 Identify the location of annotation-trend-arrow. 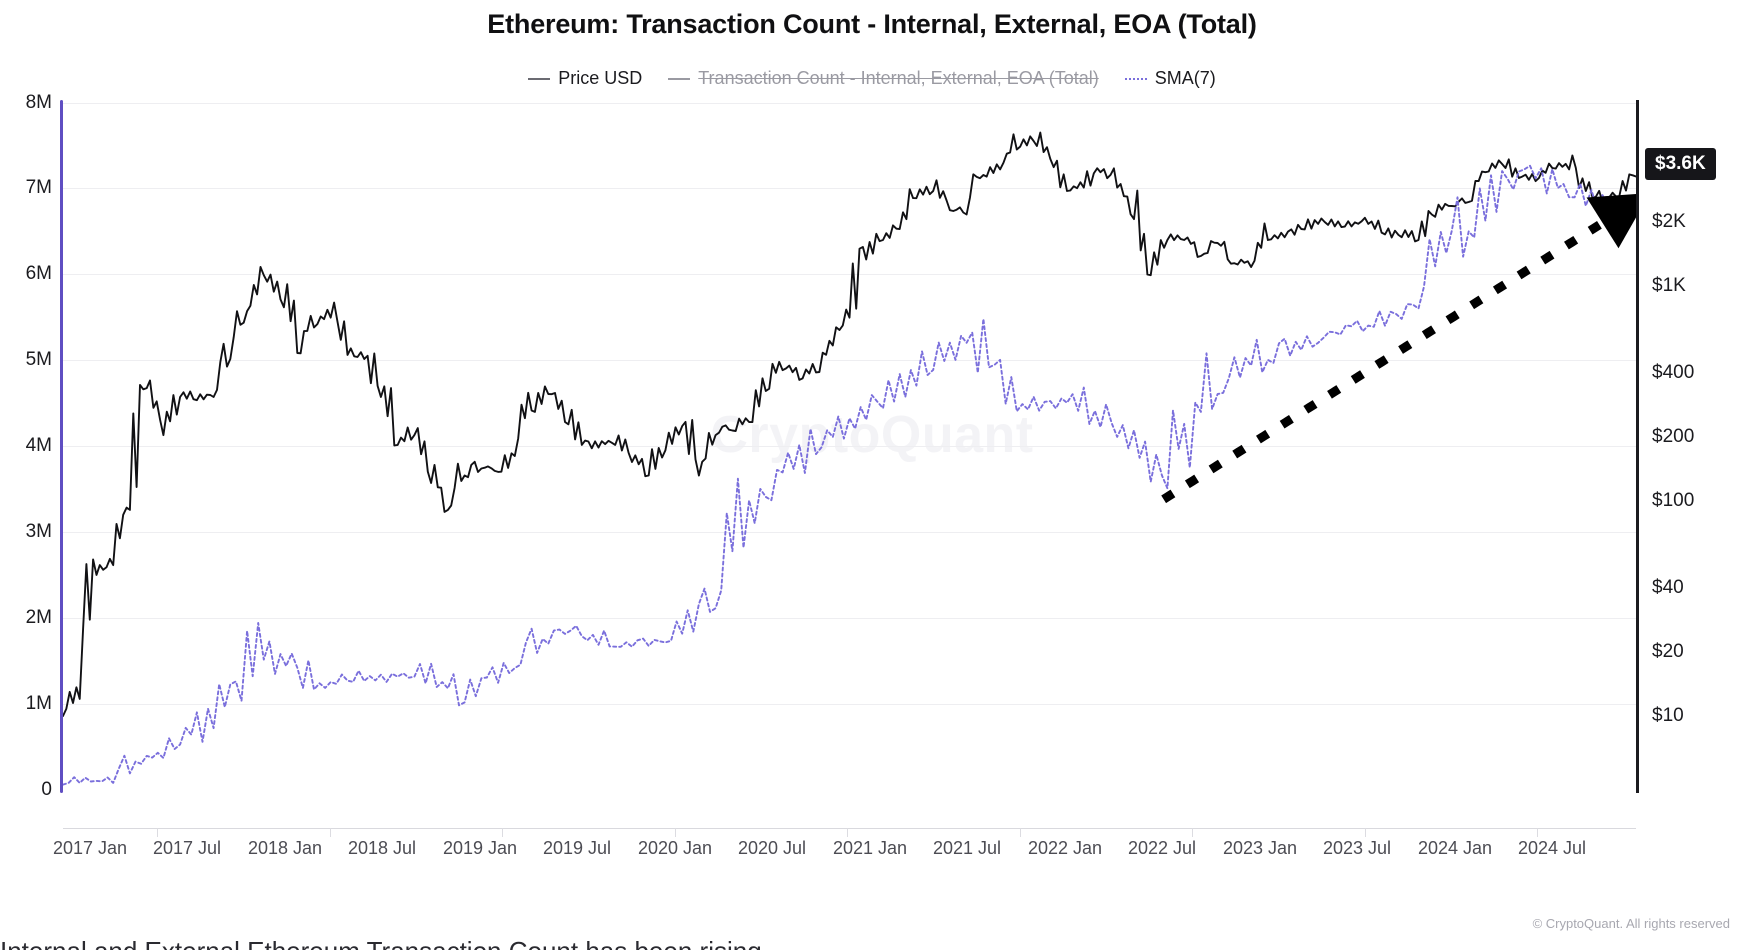
(1398, 349).